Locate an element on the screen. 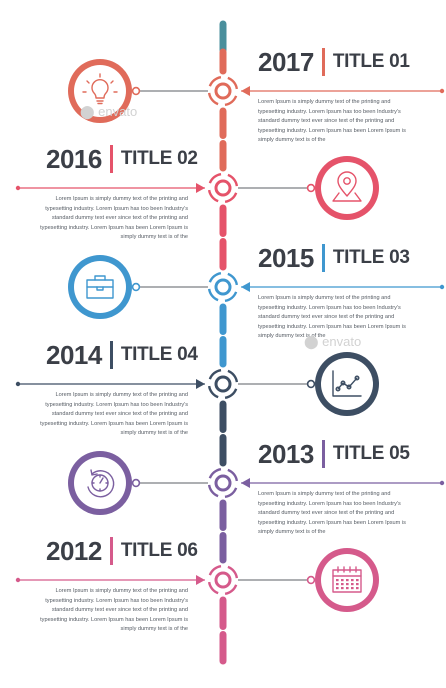 The height and width of the screenshot is (688, 446). timeline-heading: 2014 TITLE 04 is located at coordinates (122, 355).